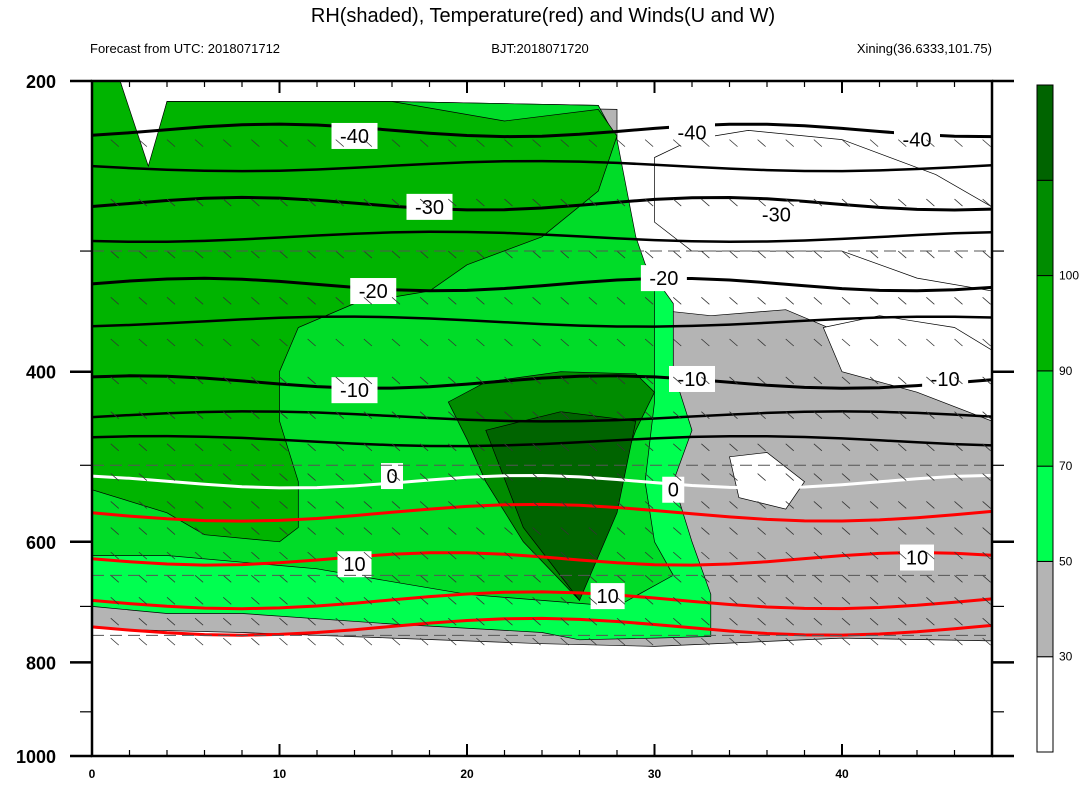 This screenshot has width=1087, height=806. Describe the element at coordinates (185, 48) in the screenshot. I see `forecast-subtitle: Forecast from UTC: 2018071712` at that location.